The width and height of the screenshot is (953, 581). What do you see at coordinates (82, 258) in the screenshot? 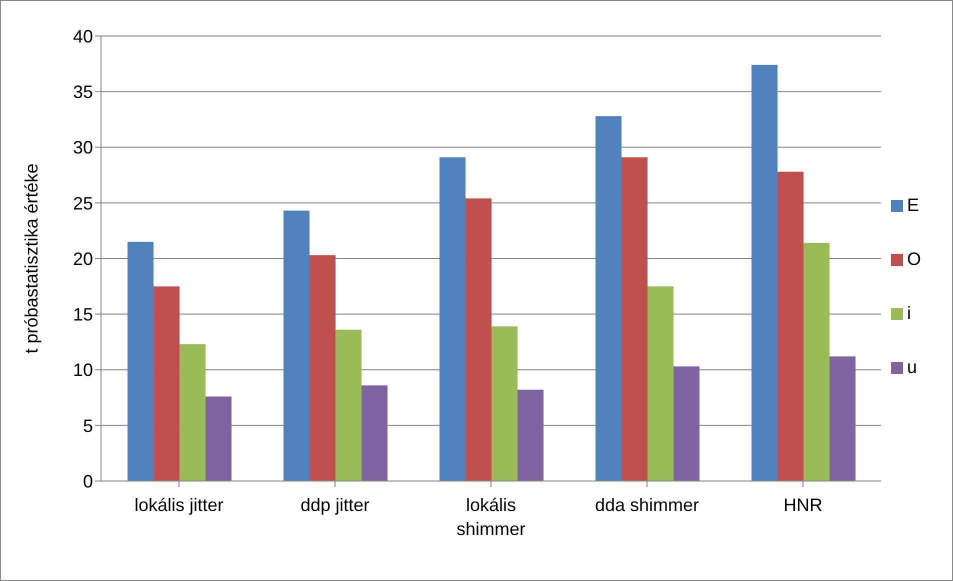
I see `y-tick-label: 20` at bounding box center [82, 258].